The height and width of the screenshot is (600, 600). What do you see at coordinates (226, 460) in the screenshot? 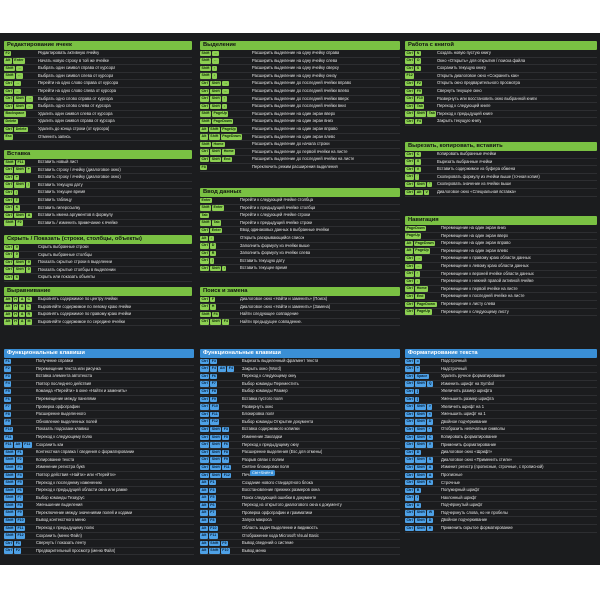
I see `key-cap: F9` at bounding box center [226, 460].